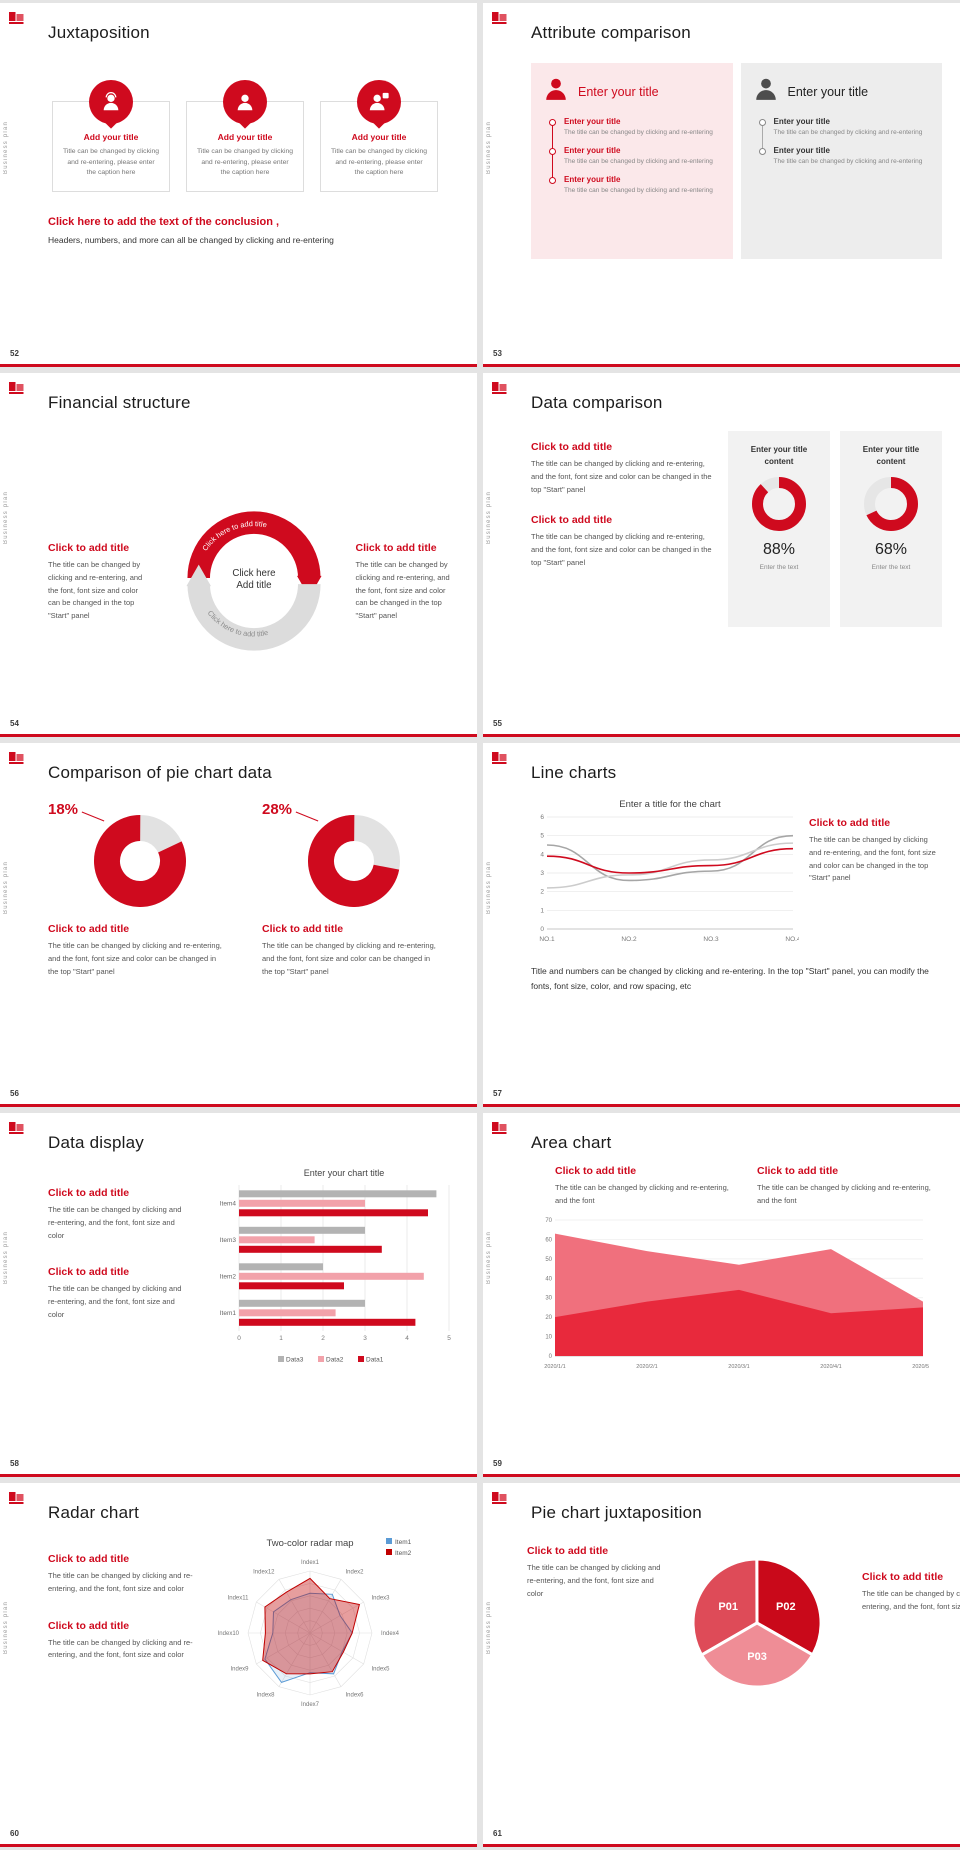  What do you see at coordinates (757, 1657) in the screenshot?
I see `svg-text: P03` at bounding box center [757, 1657].